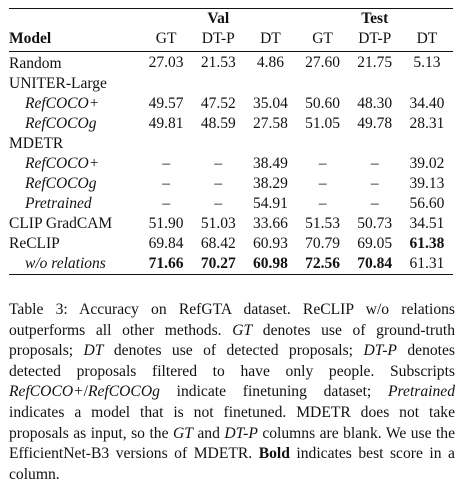  Describe the element at coordinates (375, 103) in the screenshot. I see `table-cell: 48.30` at that location.